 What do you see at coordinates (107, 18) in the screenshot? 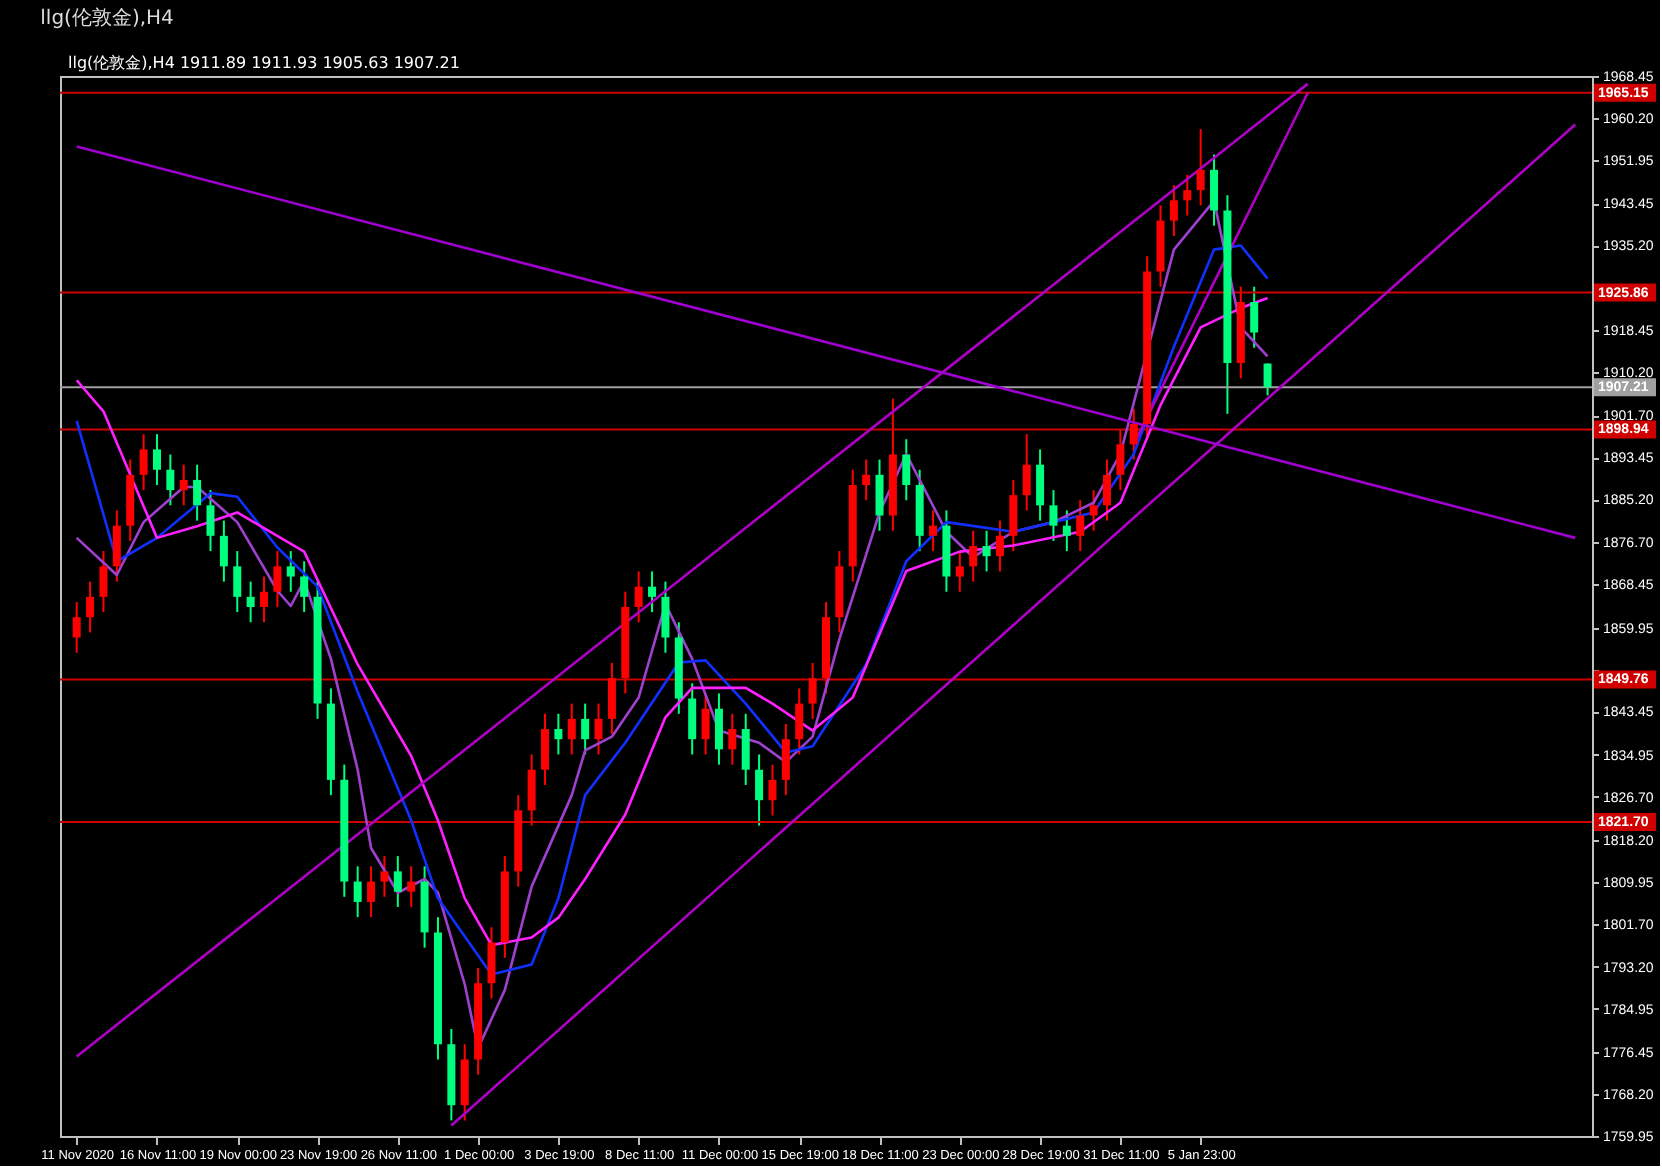
I see `chart-title: llg(伦敦金),H4` at bounding box center [107, 18].